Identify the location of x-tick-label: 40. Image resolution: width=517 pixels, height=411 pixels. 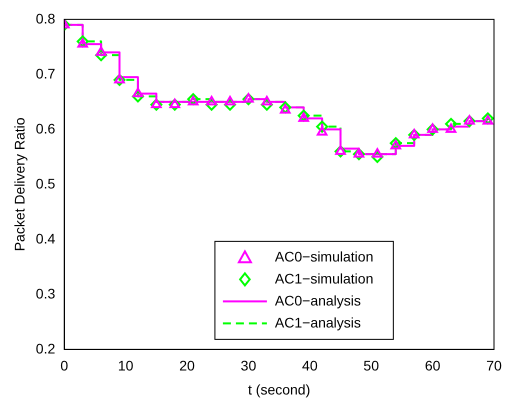
(310, 366).